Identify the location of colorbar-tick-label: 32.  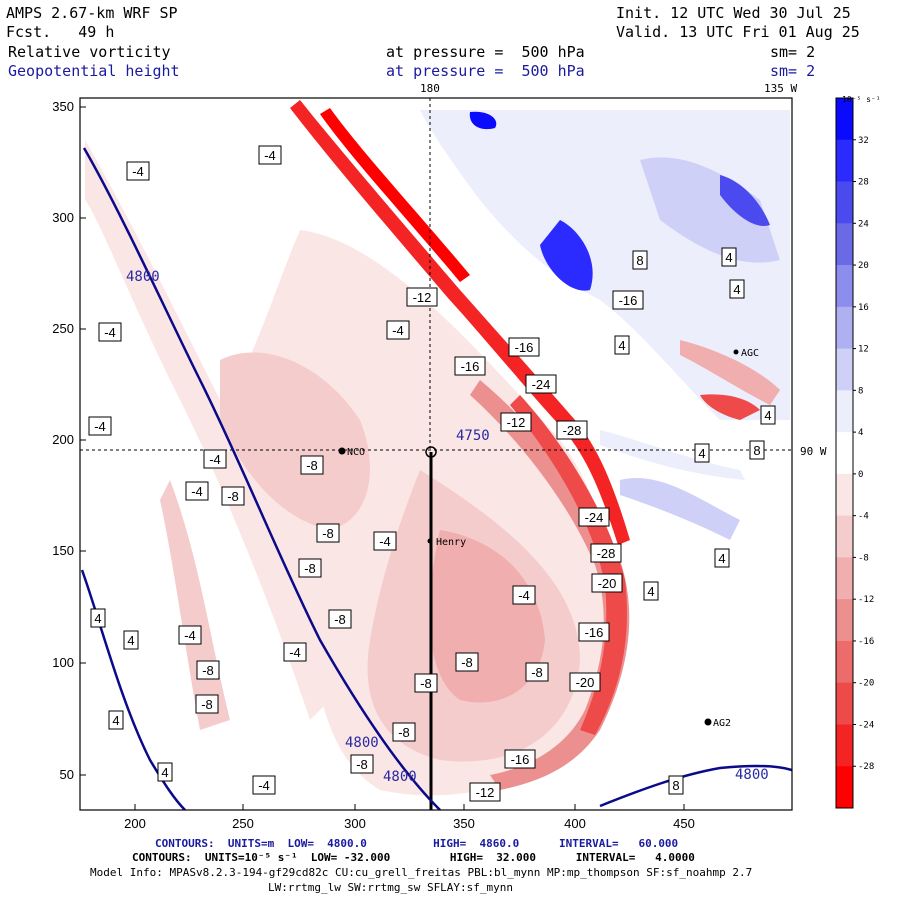
(863, 141).